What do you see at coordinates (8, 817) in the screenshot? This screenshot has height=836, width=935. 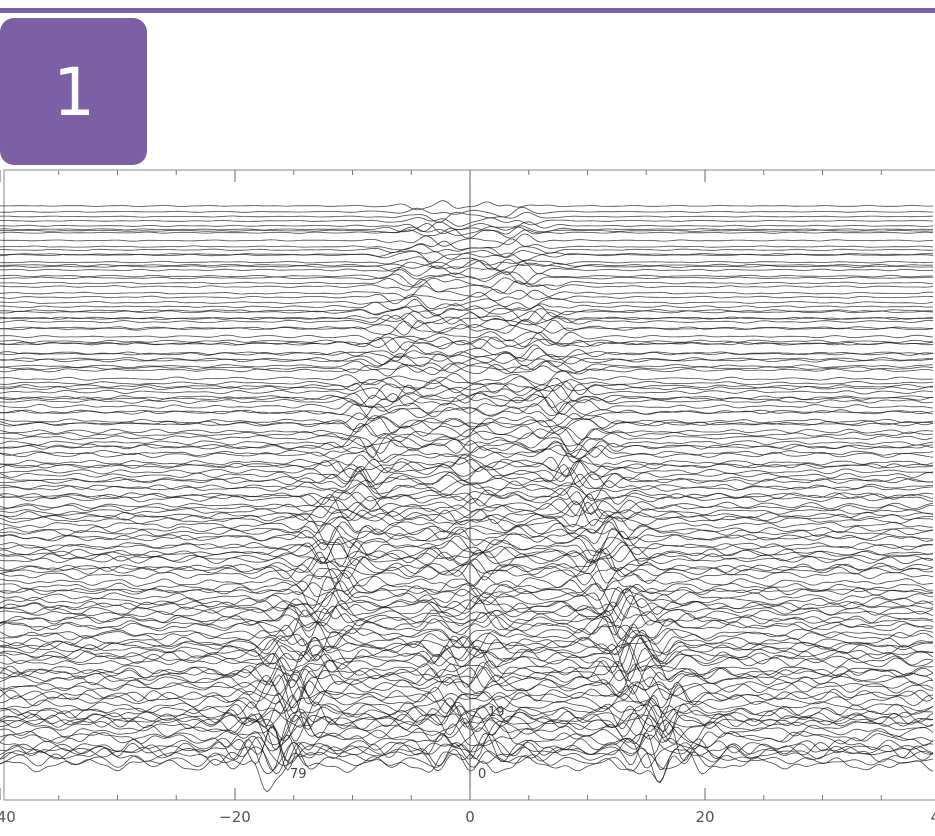 I see `x-tick-label: −40` at bounding box center [8, 817].